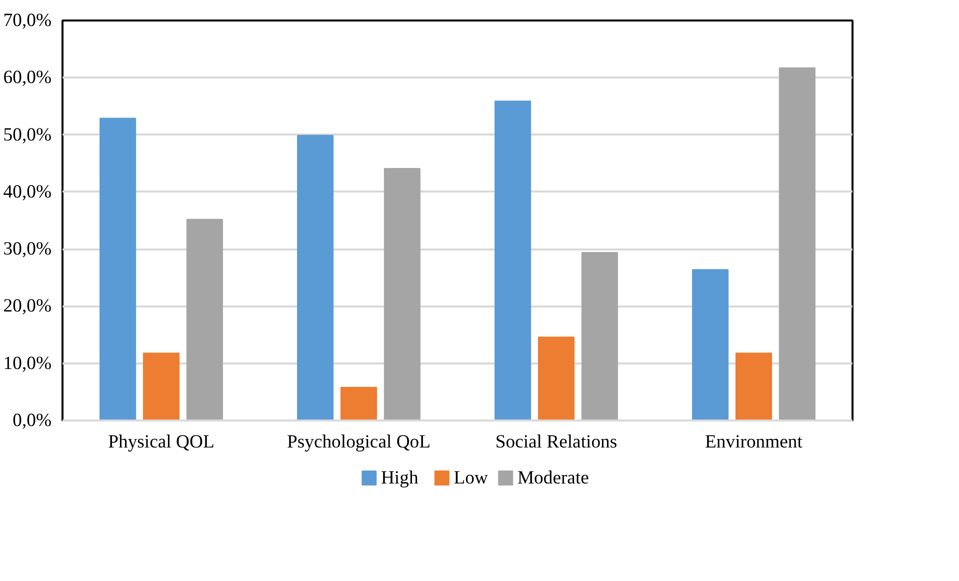 The image size is (959, 581). What do you see at coordinates (358, 442) in the screenshot?
I see `x-tick-label: Psychological QoL` at bounding box center [358, 442].